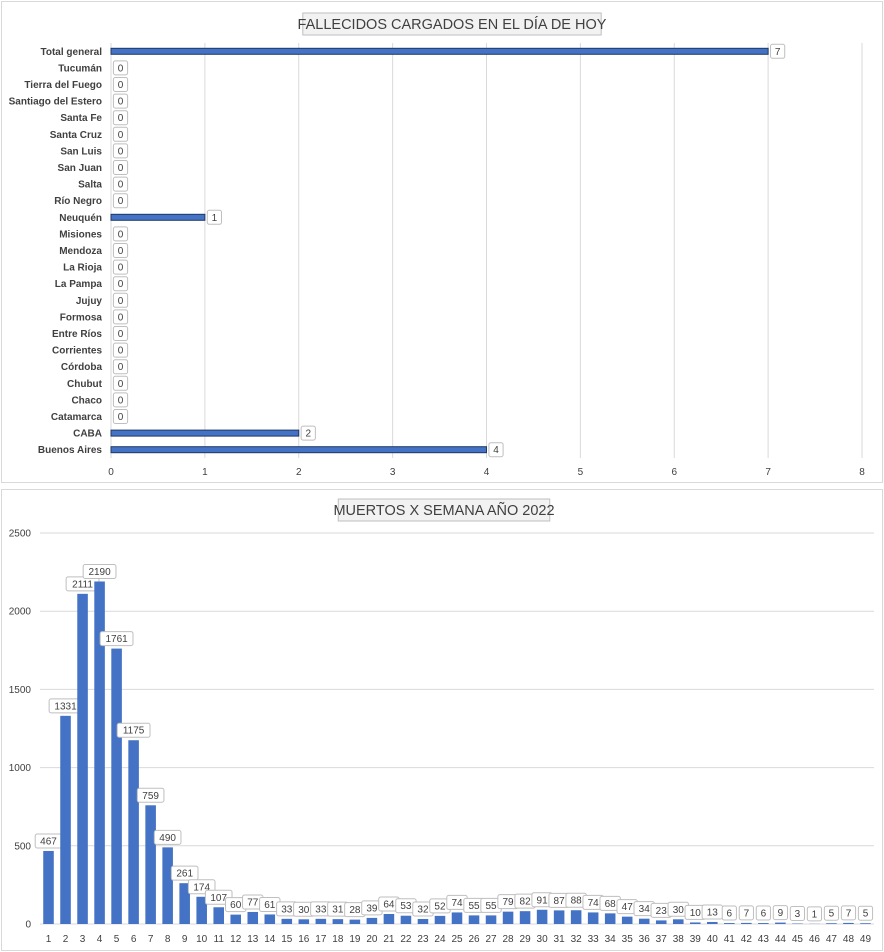  What do you see at coordinates (89, 301) in the screenshot?
I see `category-label: Jujuy` at bounding box center [89, 301].